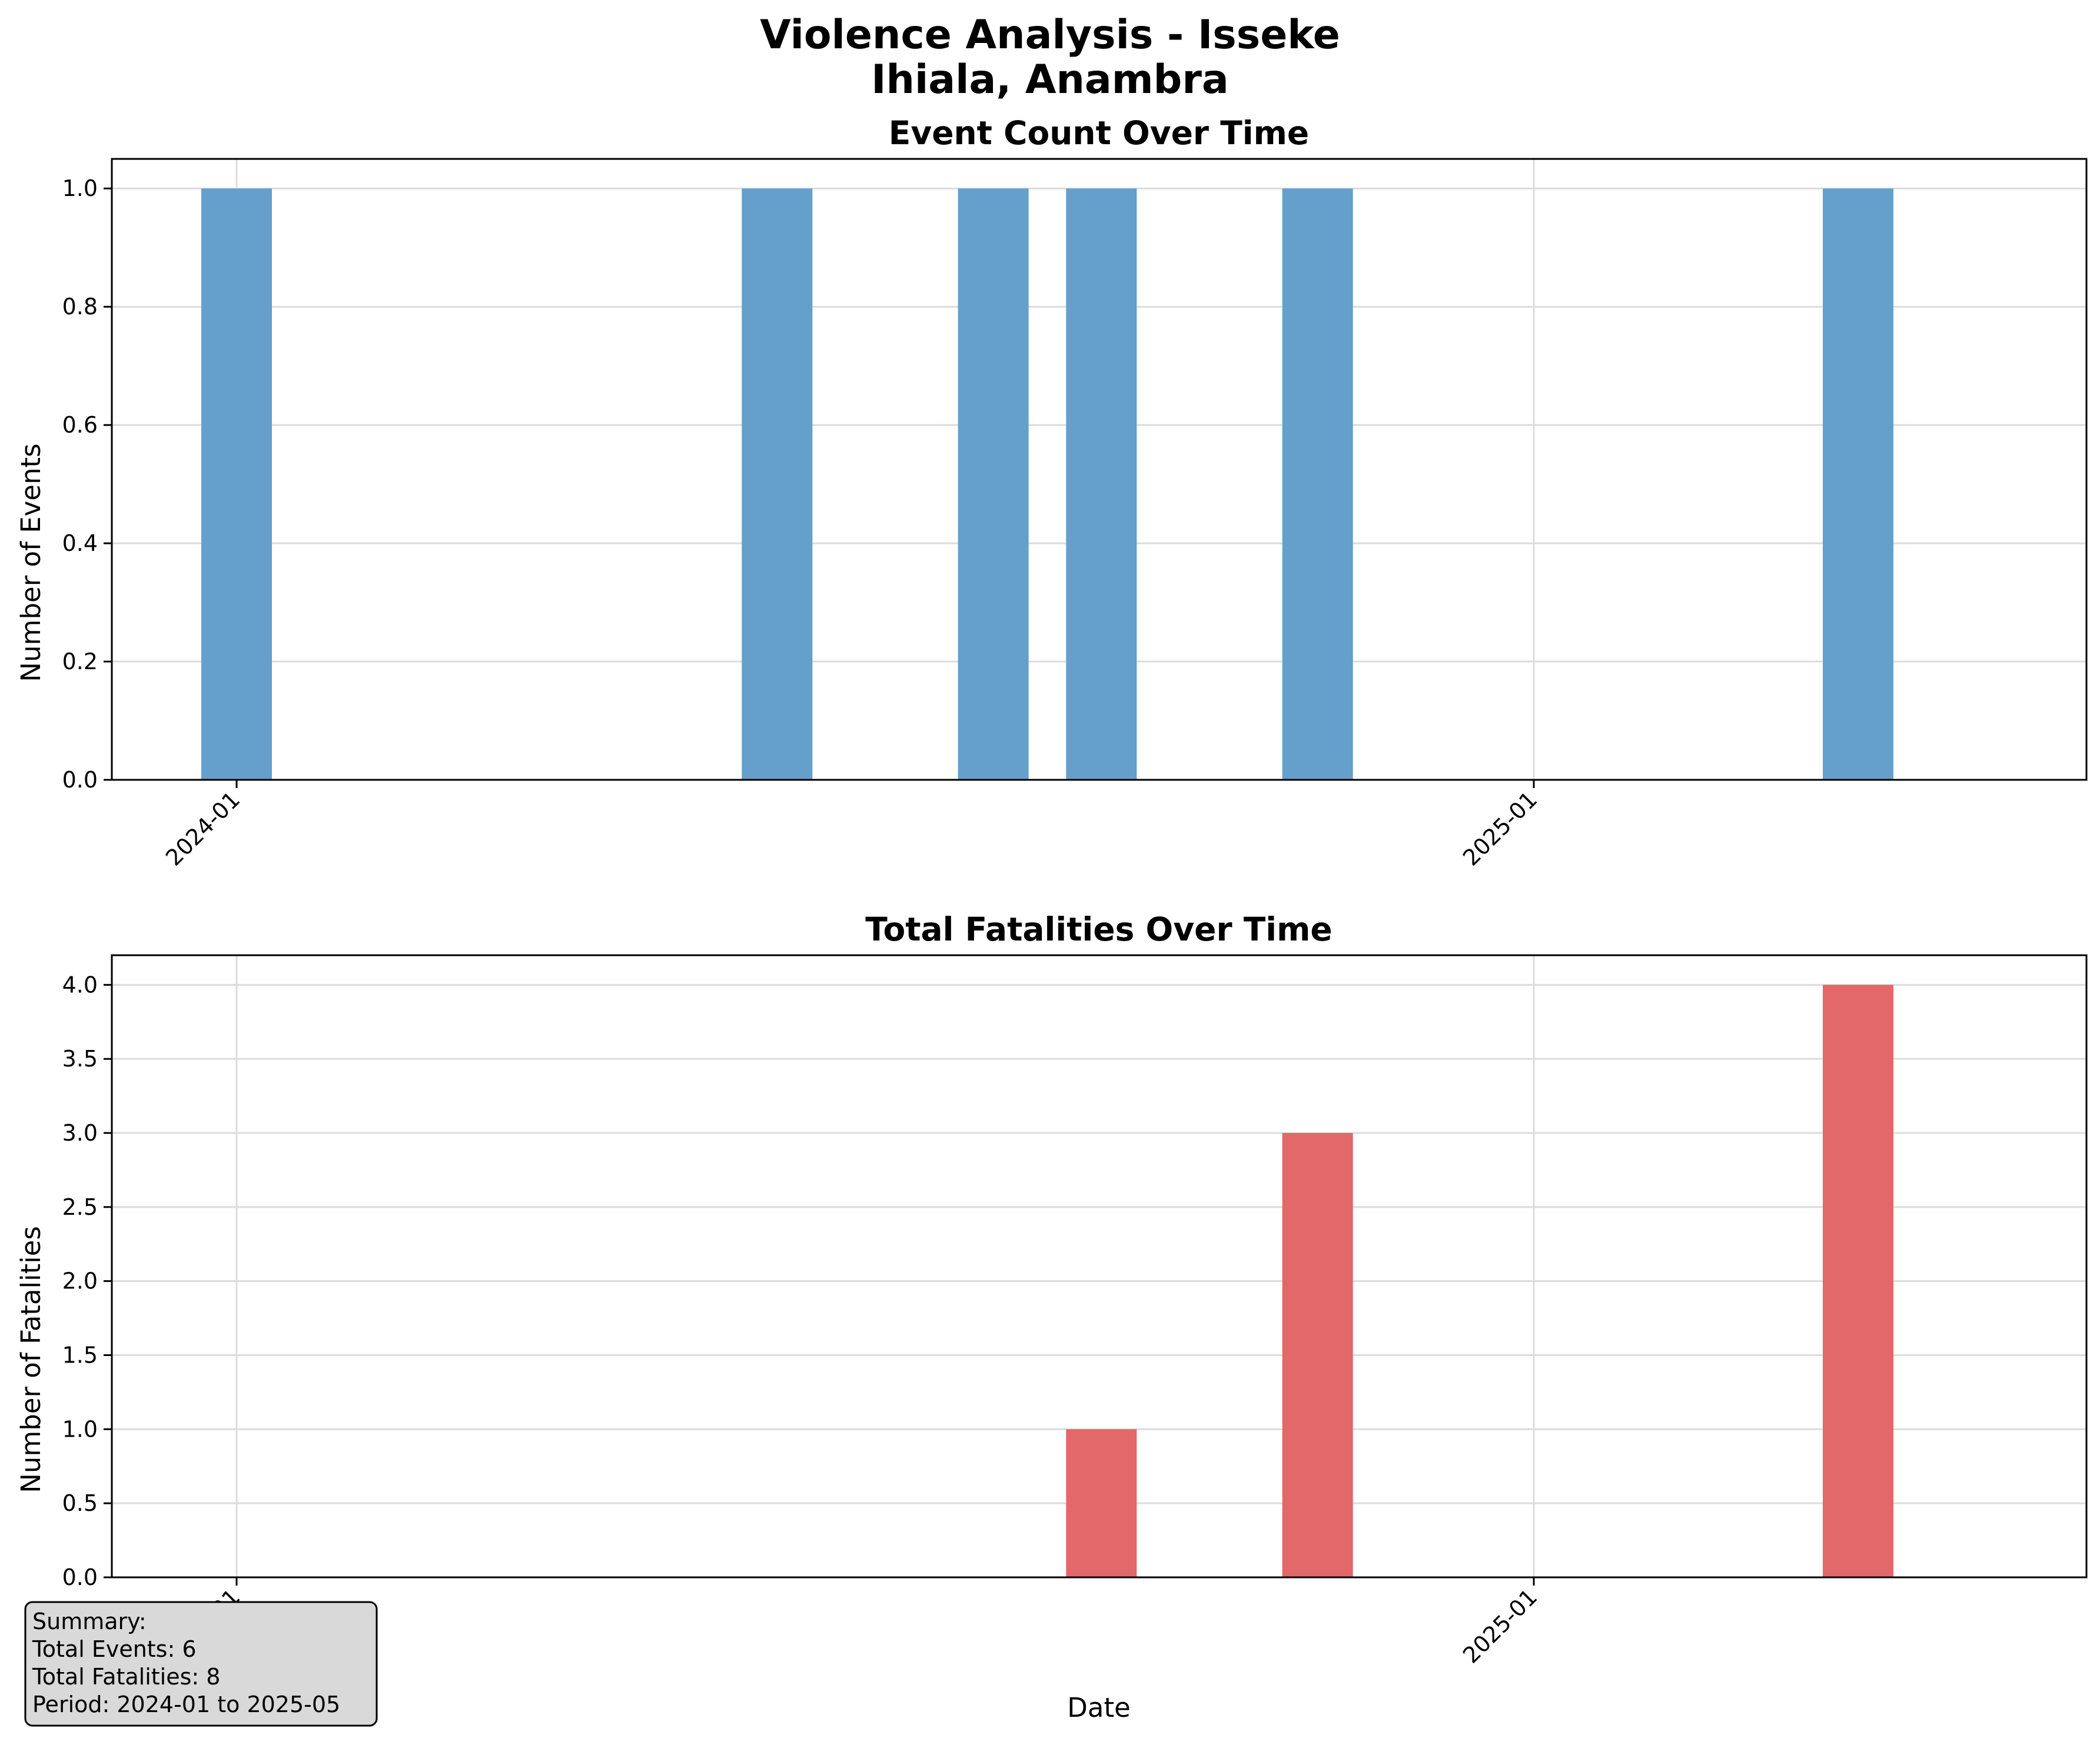 Image resolution: width=2100 pixels, height=1738 pixels. Describe the element at coordinates (80, 307) in the screenshot. I see `event-count-ytick-label-4: 0.8` at that location.